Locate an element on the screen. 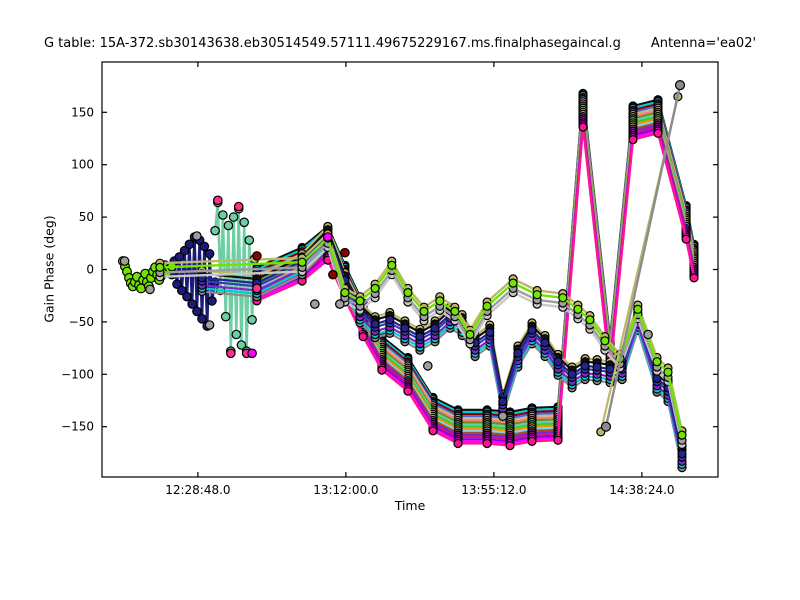 The image size is (800, 600). x-tick-label: 14:38:24.0 is located at coordinates (641, 490).